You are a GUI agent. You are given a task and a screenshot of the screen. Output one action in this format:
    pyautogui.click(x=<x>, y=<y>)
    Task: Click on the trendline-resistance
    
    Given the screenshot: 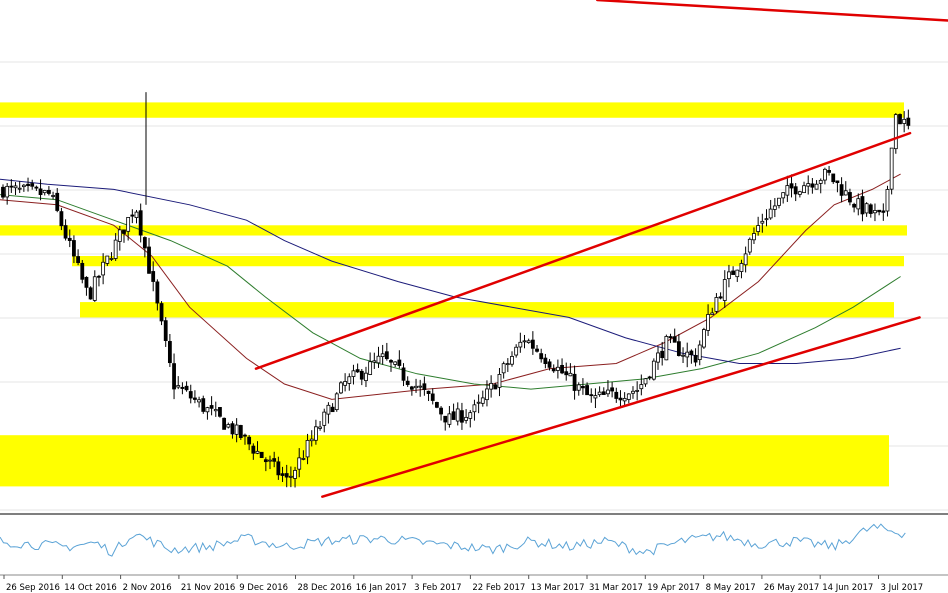 What is the action you would take?
    pyautogui.click(x=771, y=11)
    